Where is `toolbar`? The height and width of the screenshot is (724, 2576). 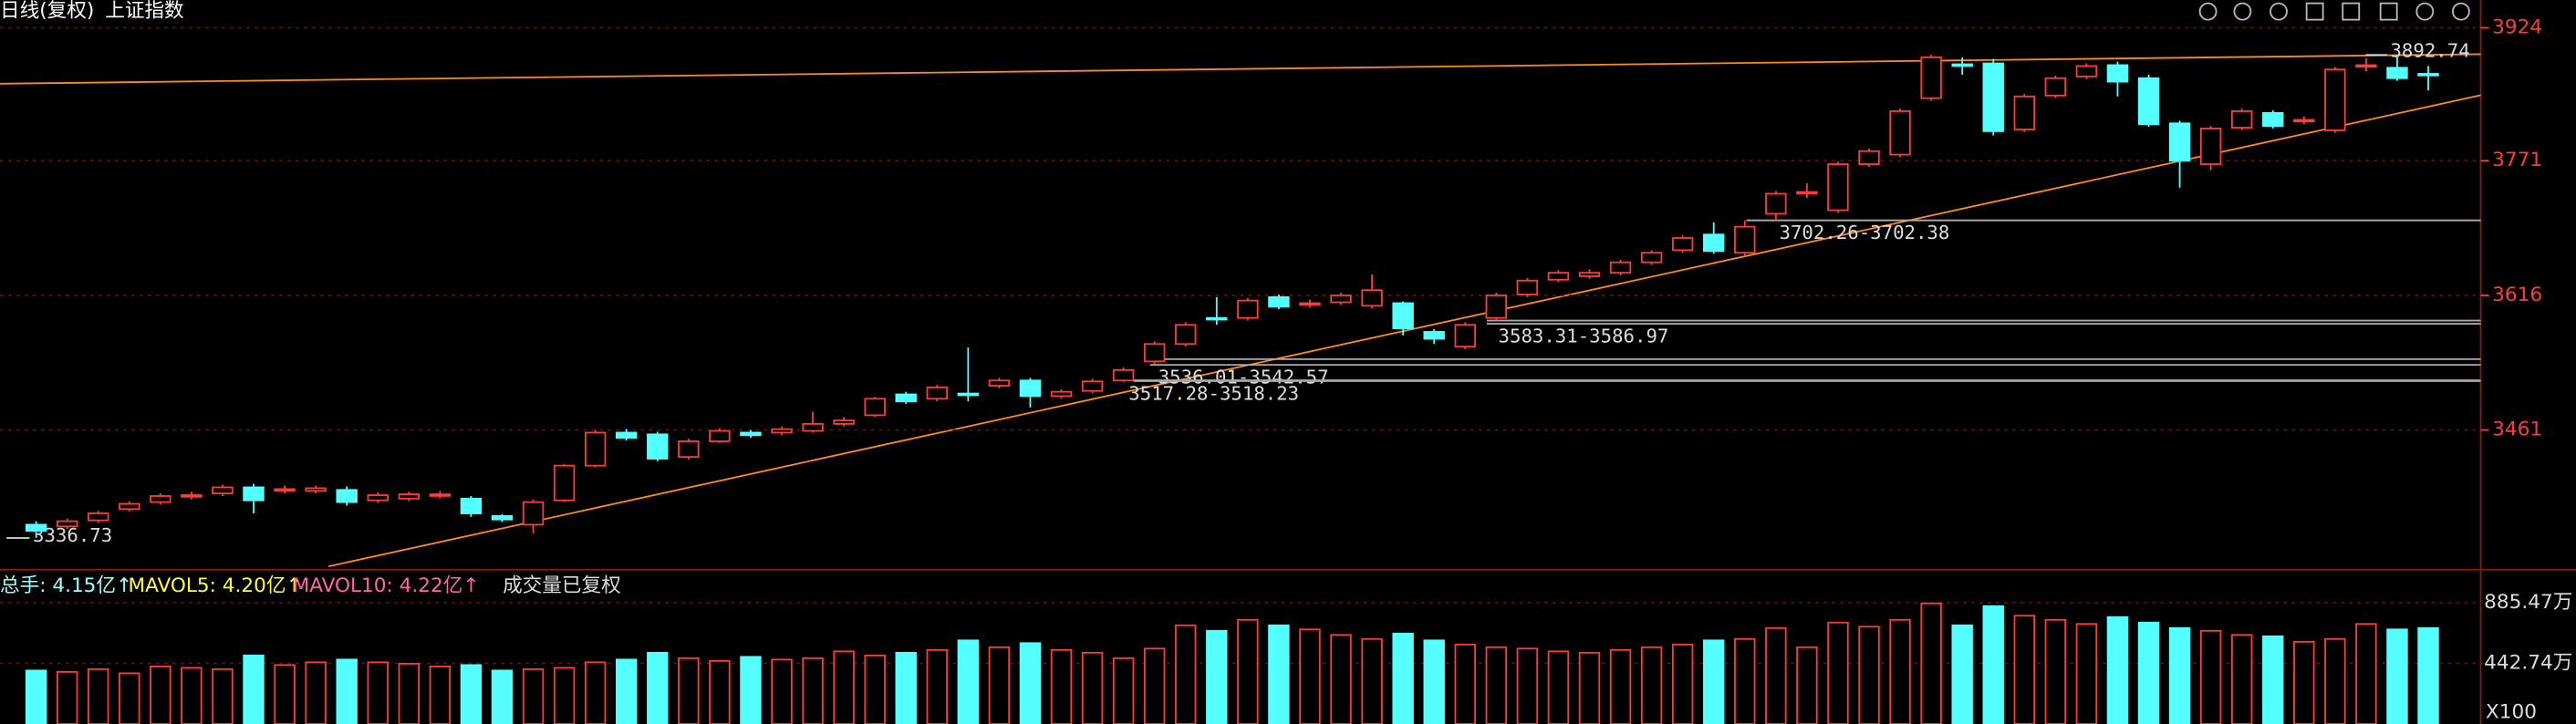
toolbar is located at coordinates (2334, 11).